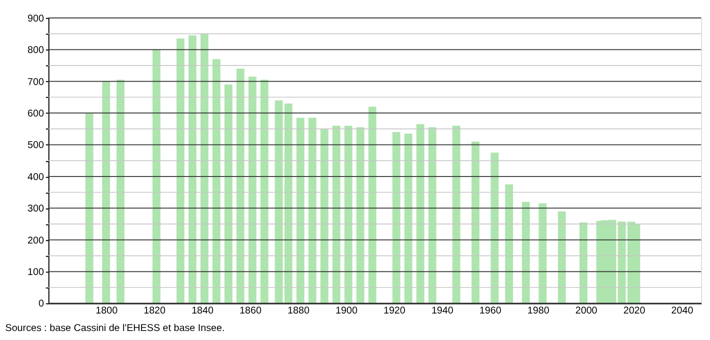 The width and height of the screenshot is (710, 340). Describe the element at coordinates (490, 311) in the screenshot. I see `x-tick-label: 1960` at that location.